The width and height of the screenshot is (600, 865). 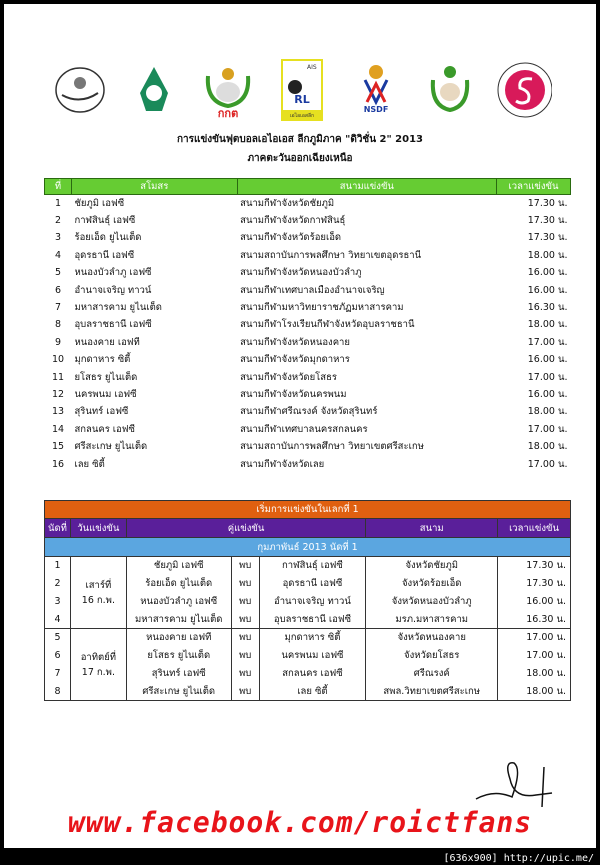 I want to click on day-date: 16 ก.พ., so click(x=98, y=600).